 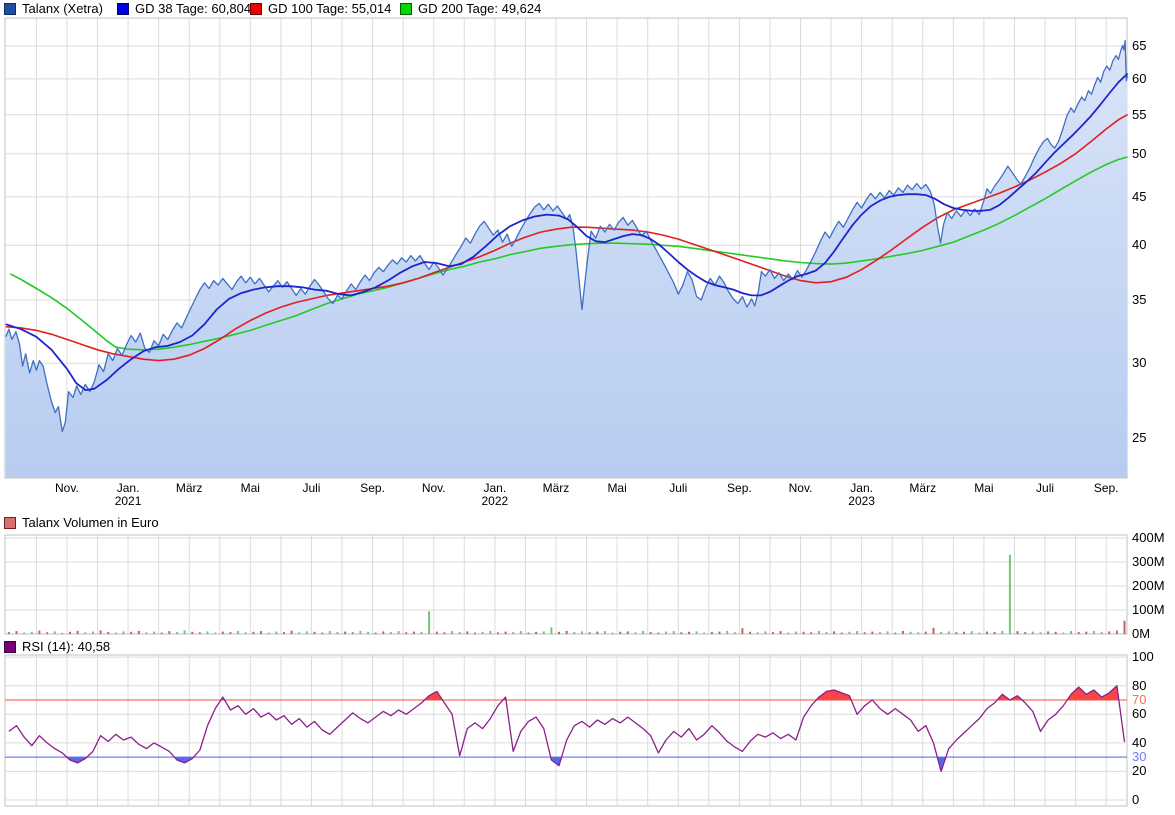 I want to click on rsi-axis-tick: 80, so click(x=1139, y=685).